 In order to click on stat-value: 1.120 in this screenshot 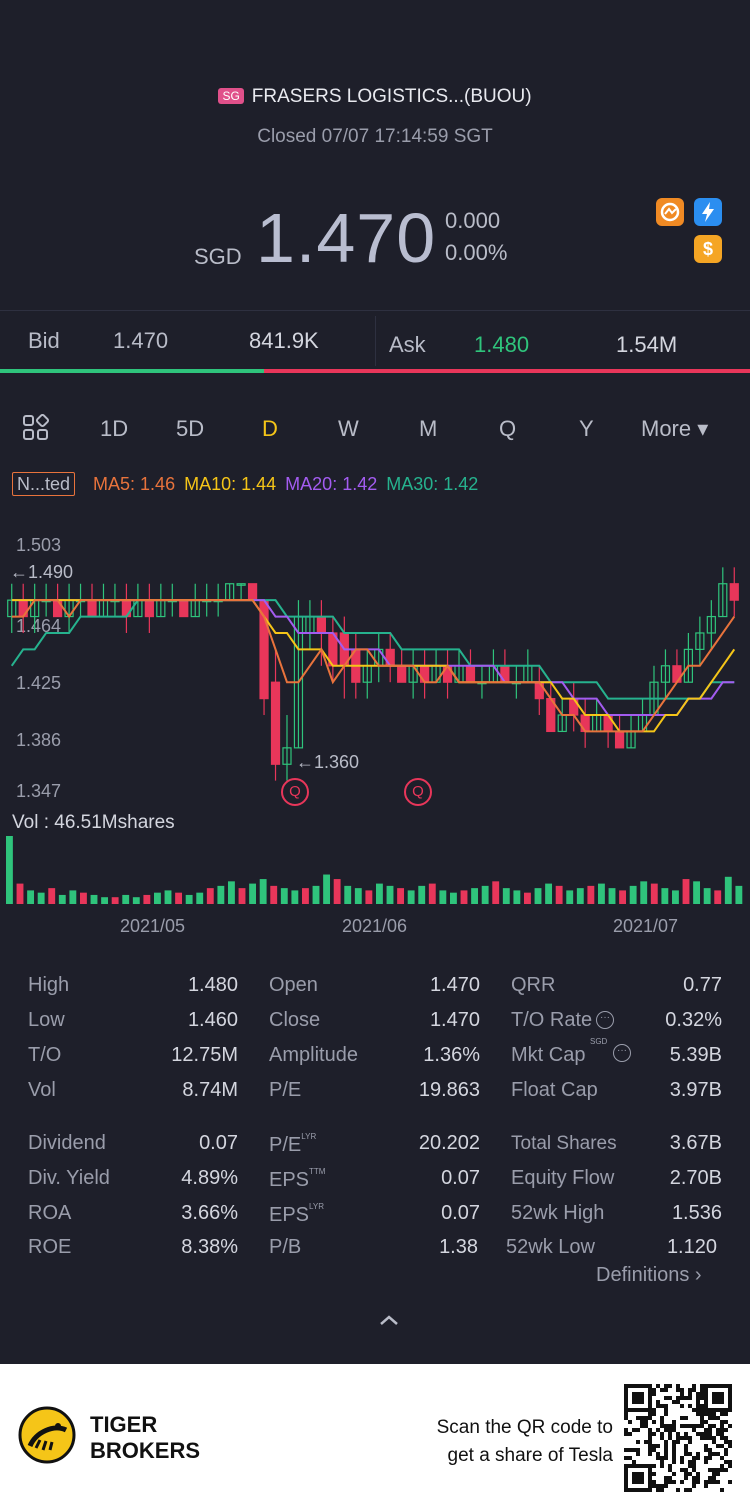, I will do `click(691, 1247)`.